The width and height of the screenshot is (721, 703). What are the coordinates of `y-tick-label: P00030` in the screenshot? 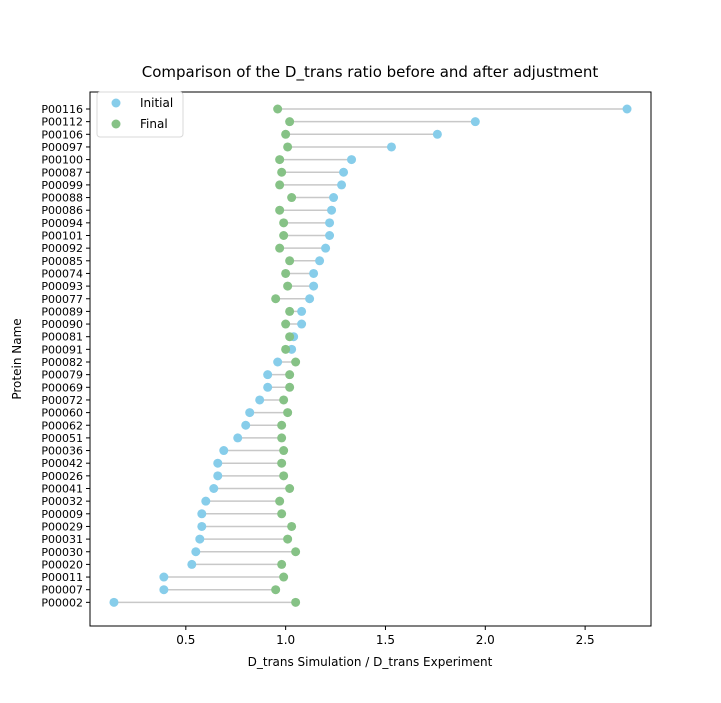 It's located at (62, 552).